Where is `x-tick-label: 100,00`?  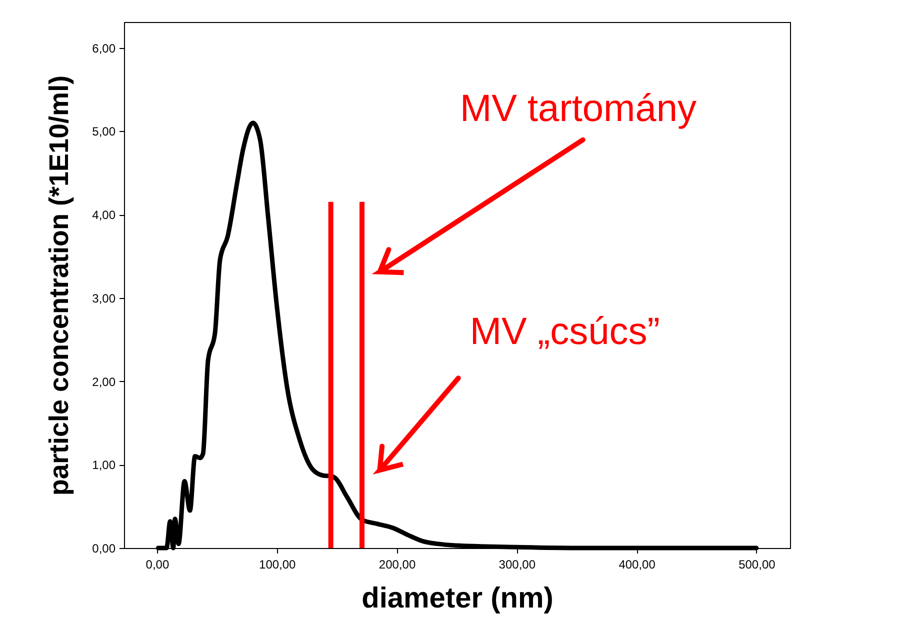 x-tick-label: 100,00 is located at coordinates (277, 565).